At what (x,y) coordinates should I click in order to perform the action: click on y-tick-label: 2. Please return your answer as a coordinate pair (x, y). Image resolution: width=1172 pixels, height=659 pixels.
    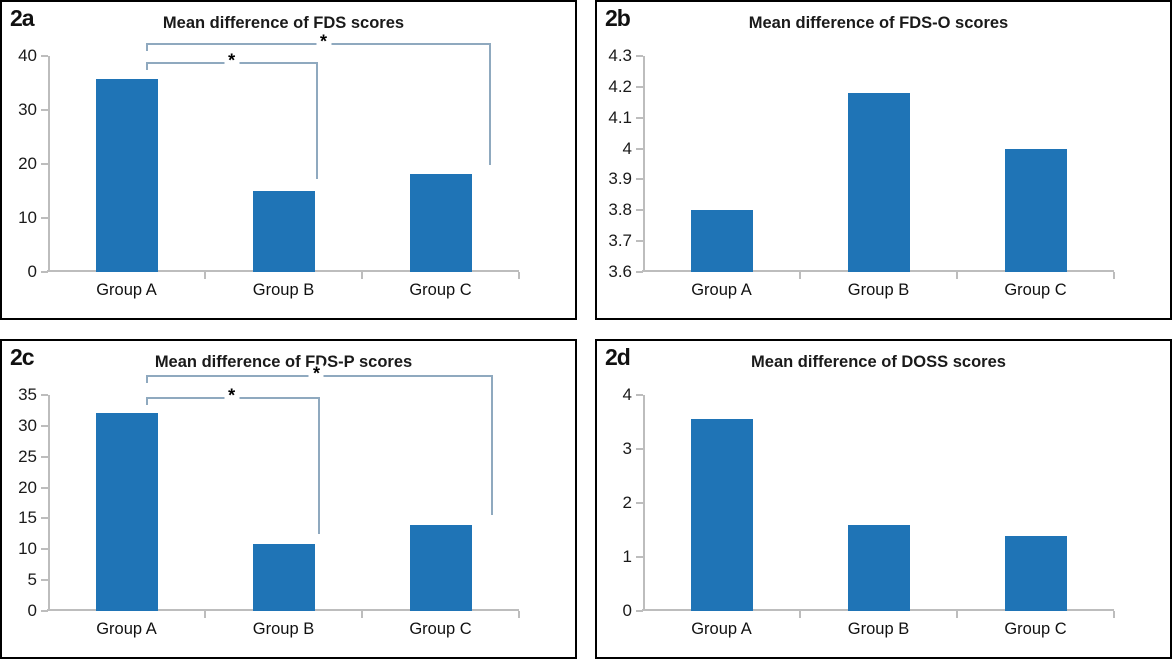
    Looking at the image, I should click on (627, 502).